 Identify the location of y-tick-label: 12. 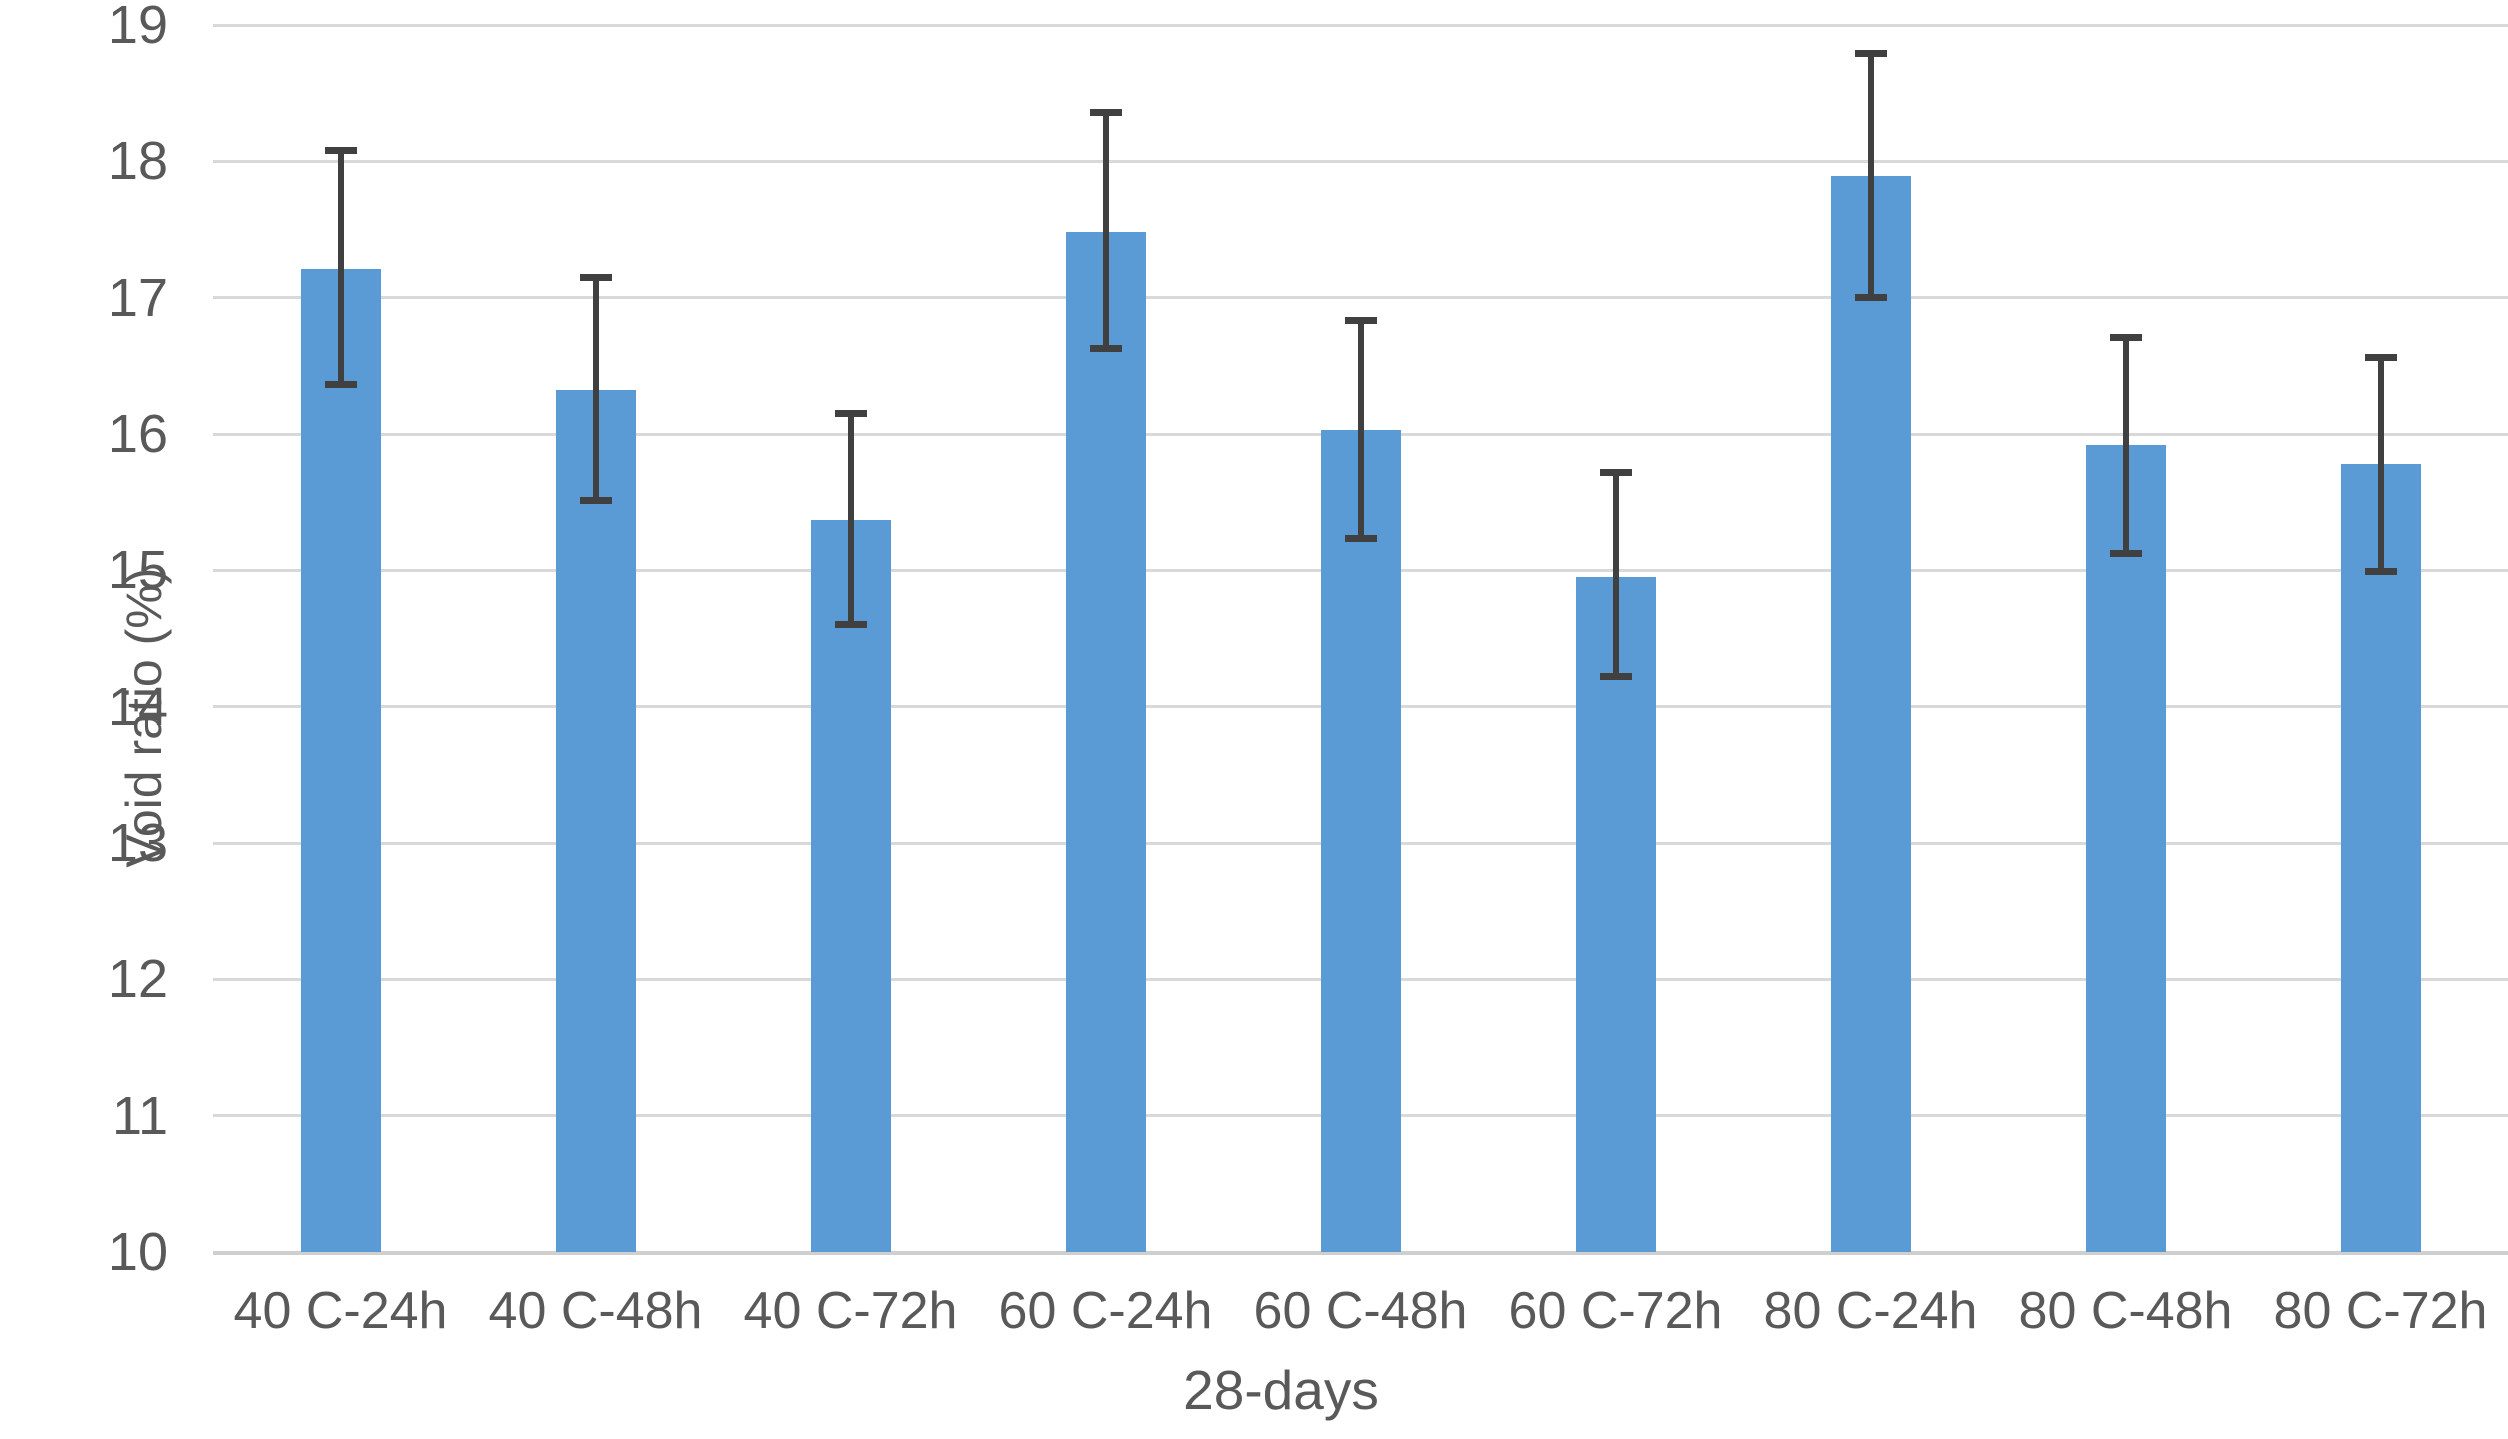
(137, 979).